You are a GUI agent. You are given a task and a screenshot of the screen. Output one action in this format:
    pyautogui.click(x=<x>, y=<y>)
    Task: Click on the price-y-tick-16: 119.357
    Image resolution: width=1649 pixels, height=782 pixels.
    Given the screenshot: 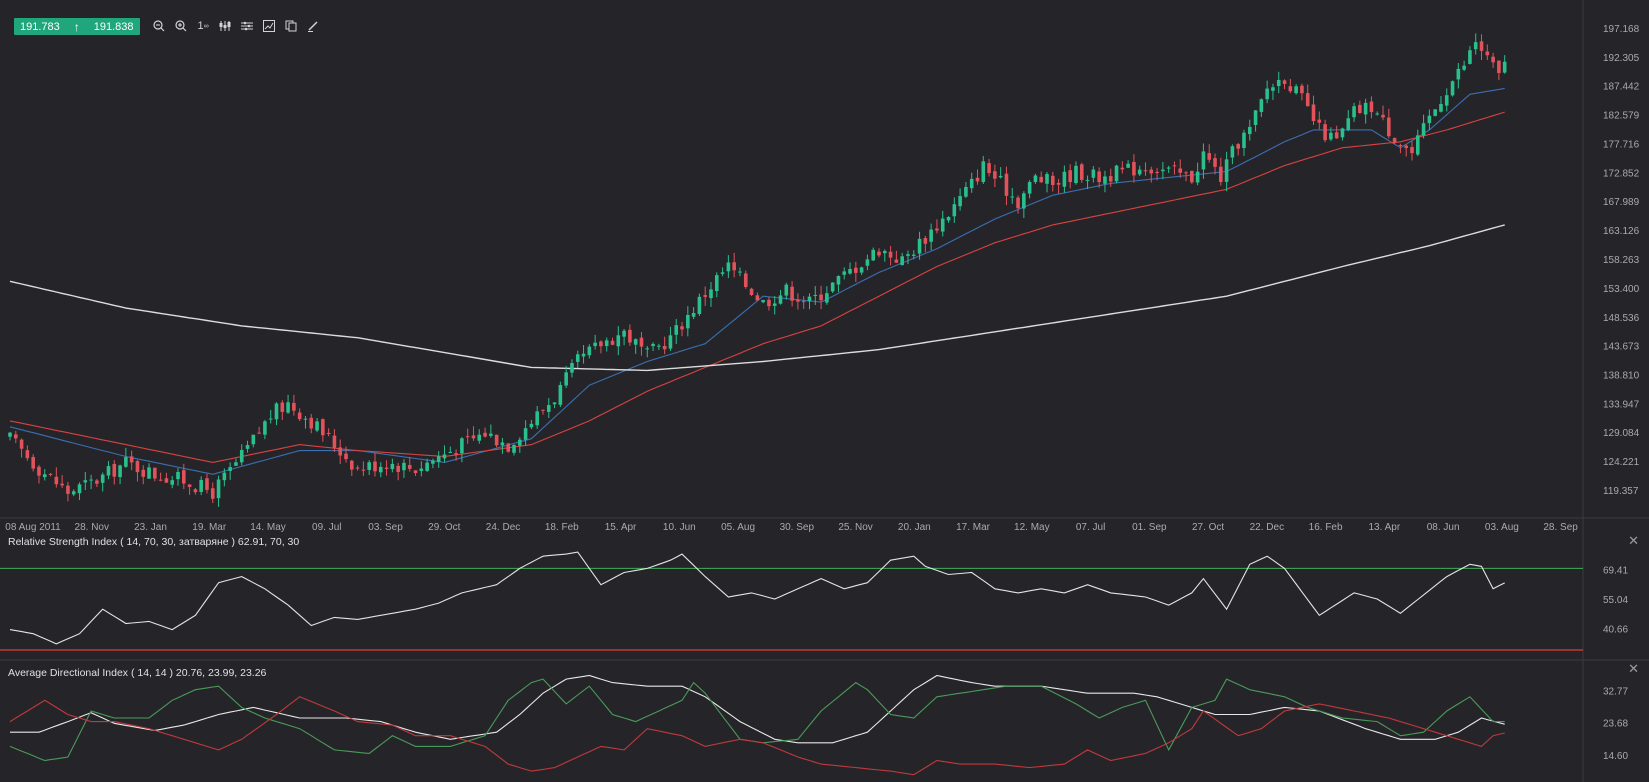 What is the action you would take?
    pyautogui.click(x=1621, y=491)
    